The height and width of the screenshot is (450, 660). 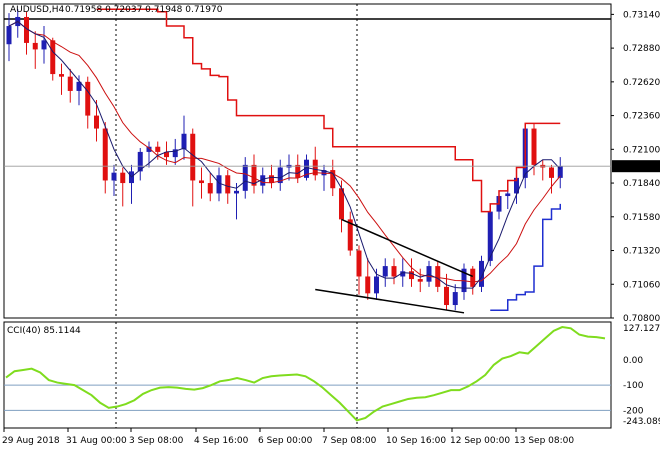 What do you see at coordinates (221, 441) in the screenshot?
I see `time-tick-label: 4 Sep 16:00` at bounding box center [221, 441].